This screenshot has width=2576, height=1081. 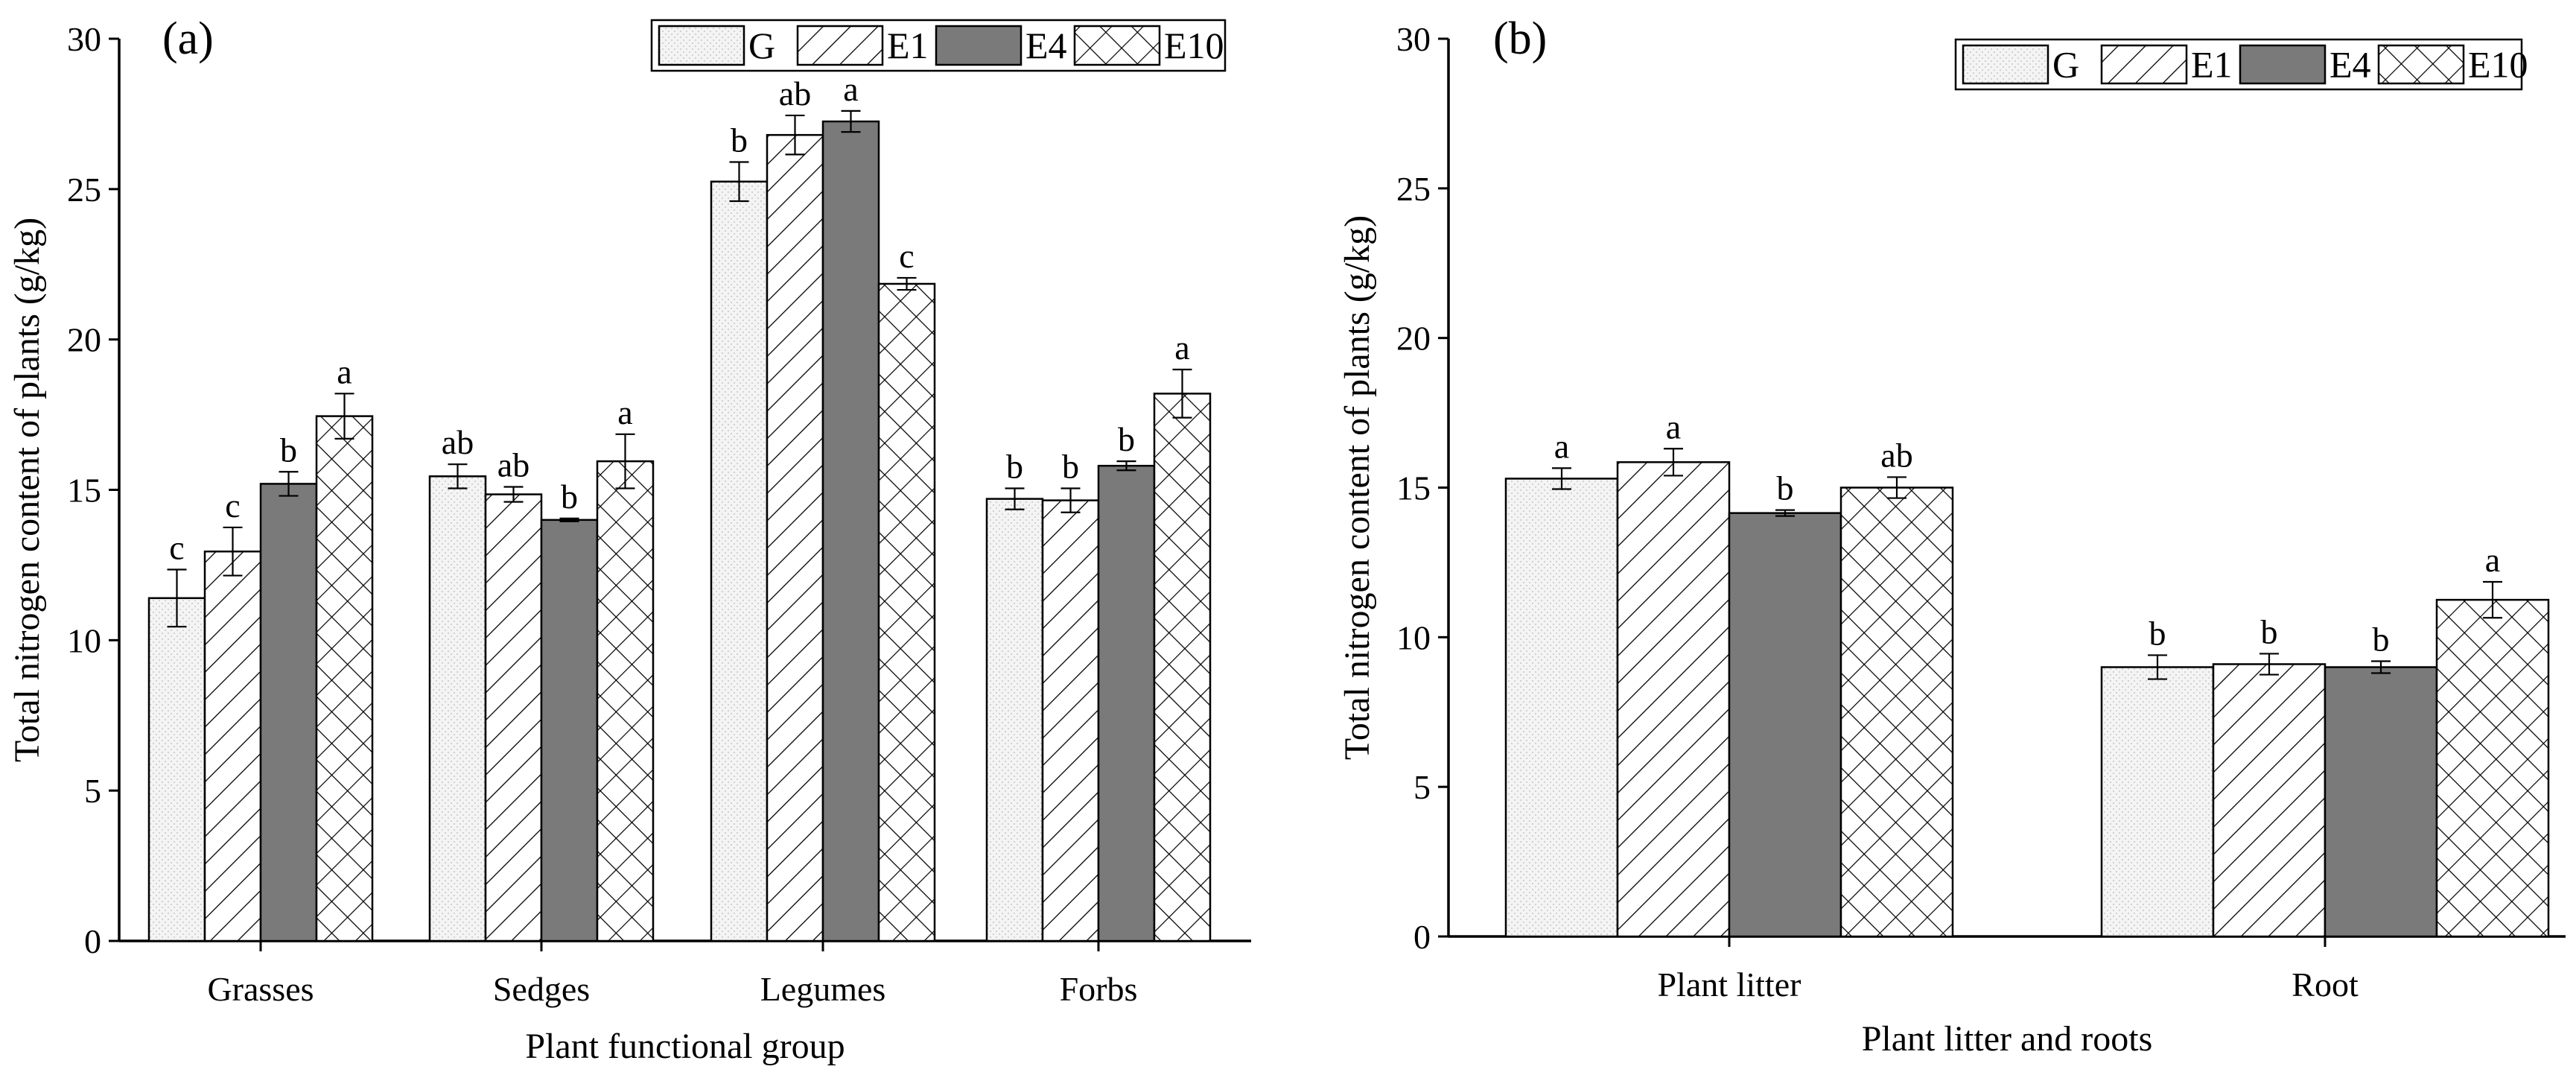 What do you see at coordinates (1413, 189) in the screenshot?
I see `panel-b-y-tick-label: 25` at bounding box center [1413, 189].